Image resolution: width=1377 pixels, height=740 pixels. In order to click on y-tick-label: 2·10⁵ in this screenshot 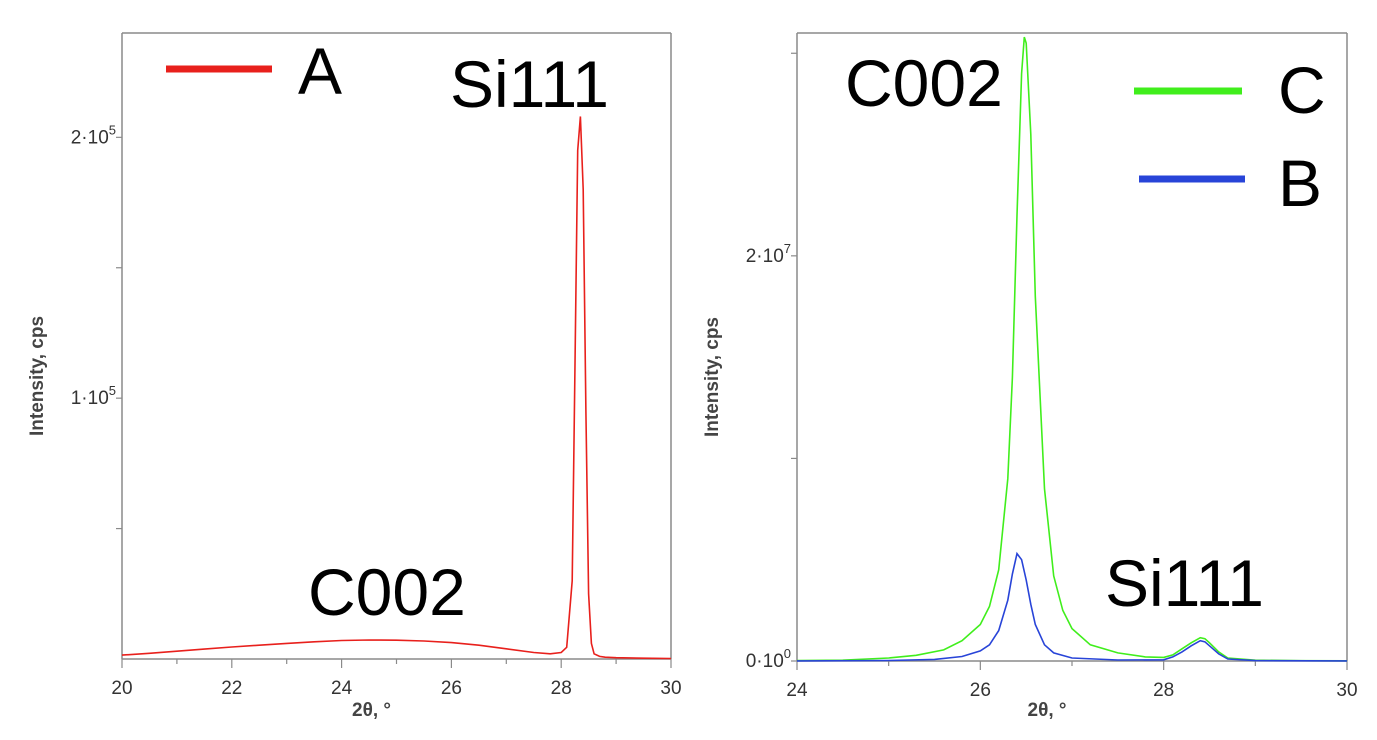, I will do `click(93, 135)`.